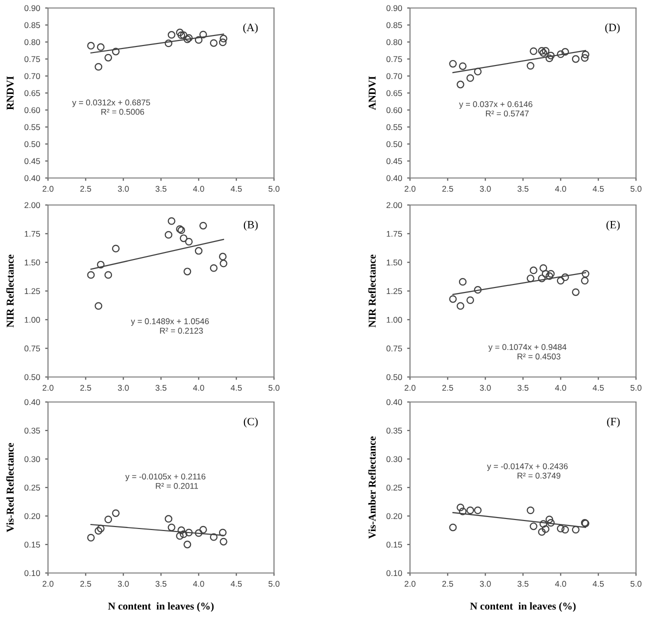 This screenshot has width=651, height=618. I want to click on annotation: (F), so click(613, 422).